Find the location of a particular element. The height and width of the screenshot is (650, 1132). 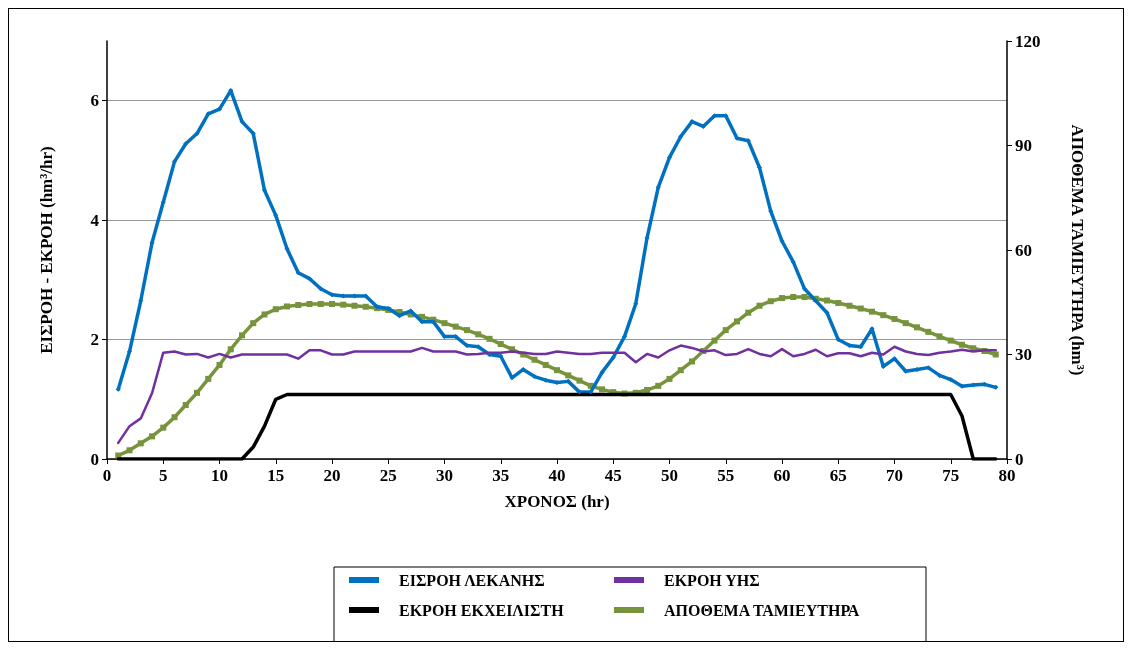

x-tick-label: 50 is located at coordinates (669, 475).